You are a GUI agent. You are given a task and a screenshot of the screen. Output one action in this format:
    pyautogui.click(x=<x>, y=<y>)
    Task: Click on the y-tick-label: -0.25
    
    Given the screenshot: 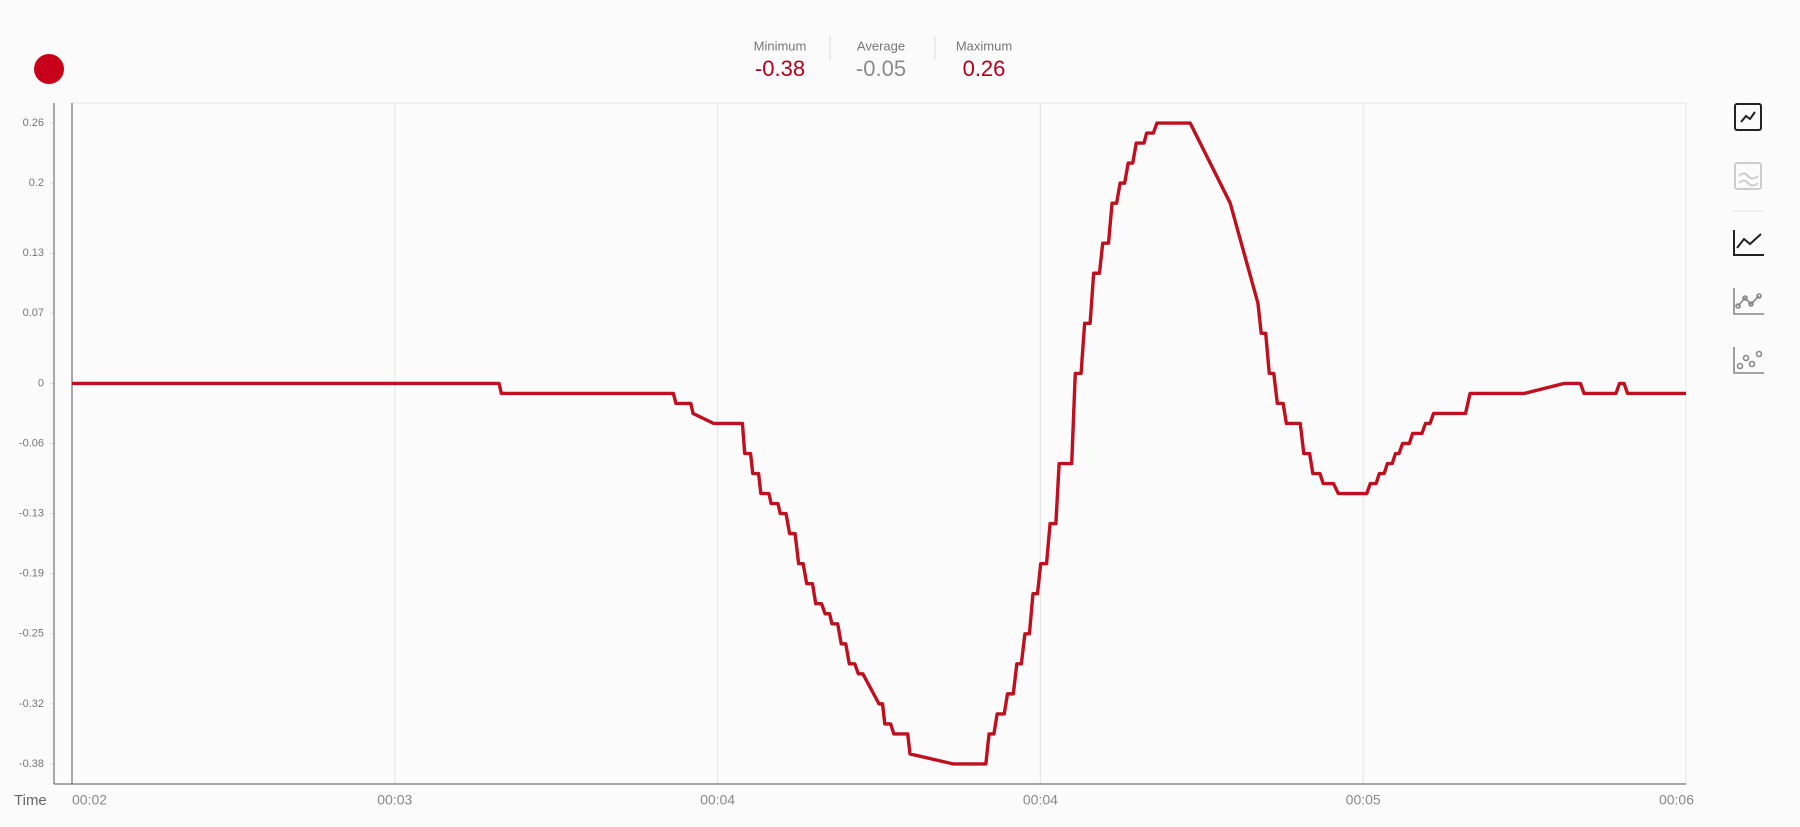 What is the action you would take?
    pyautogui.click(x=31, y=634)
    